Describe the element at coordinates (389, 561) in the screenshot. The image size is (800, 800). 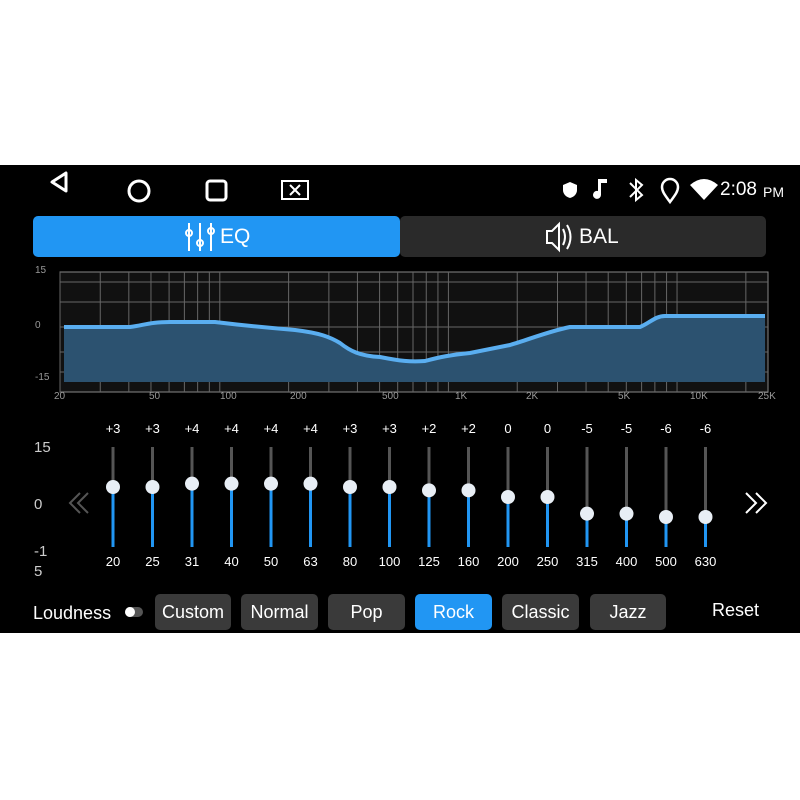
I see `band-freq: 100` at that location.